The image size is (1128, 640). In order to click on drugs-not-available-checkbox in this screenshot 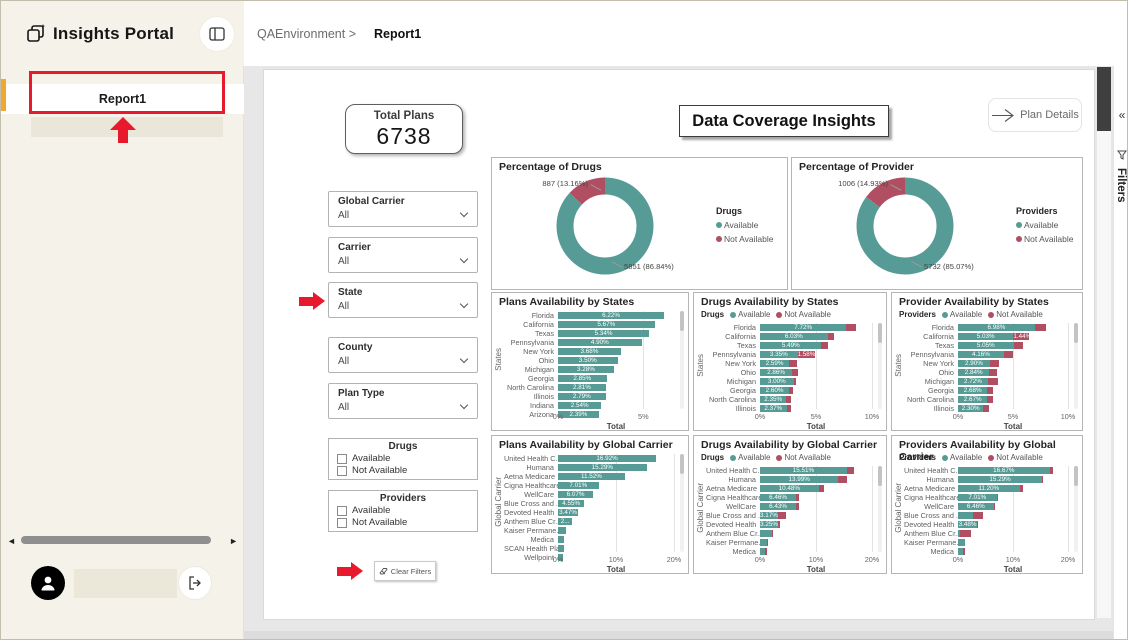, I will do `click(342, 470)`.